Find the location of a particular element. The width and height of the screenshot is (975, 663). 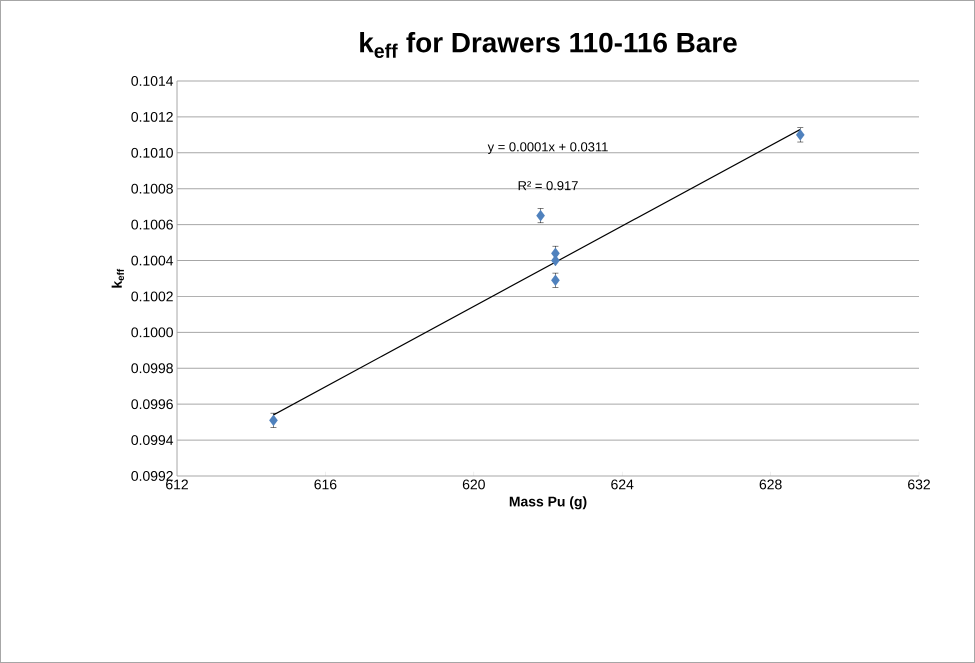

annotation: y = 0.0001x + 0.0311 is located at coordinates (548, 148).